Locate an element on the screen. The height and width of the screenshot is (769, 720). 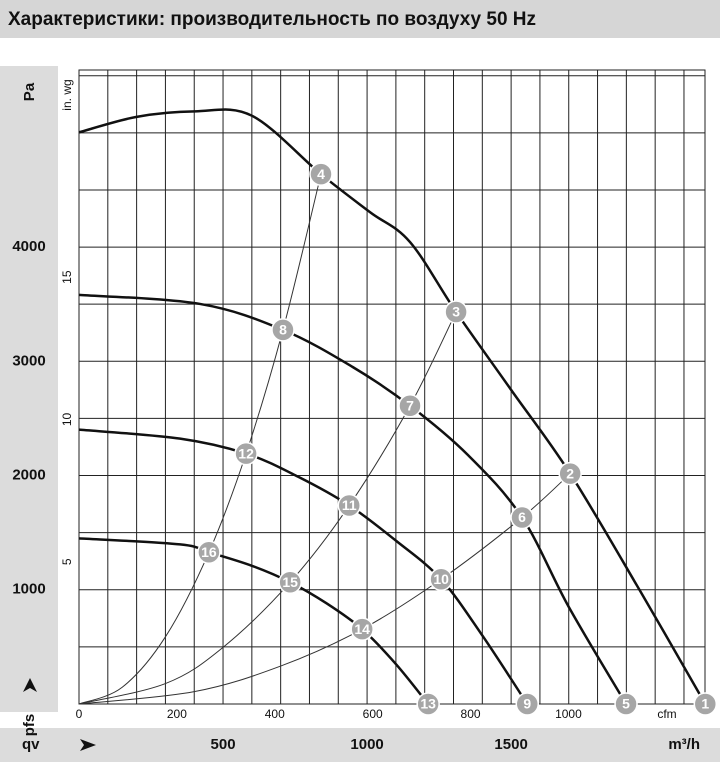
y-axis-label: Pa is located at coordinates (29, 91).